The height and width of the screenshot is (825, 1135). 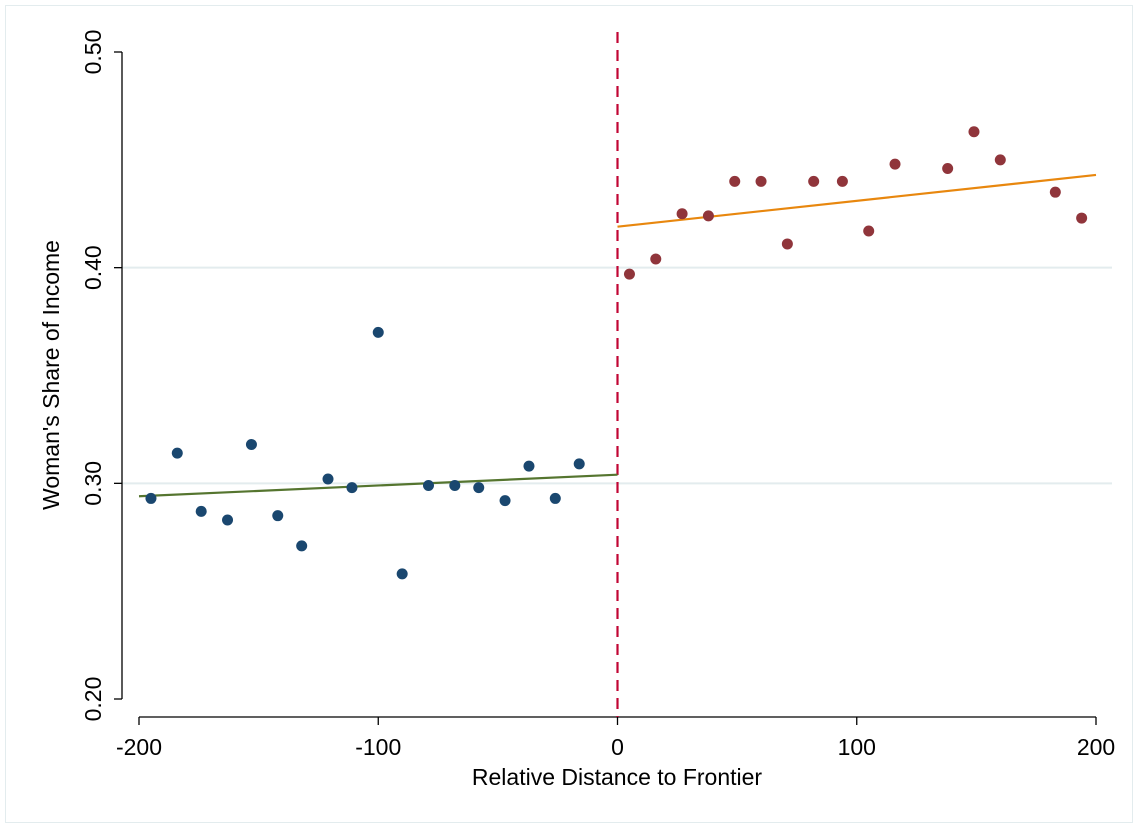 I want to click on x-tick-label-4: 200, so click(x=1096, y=747).